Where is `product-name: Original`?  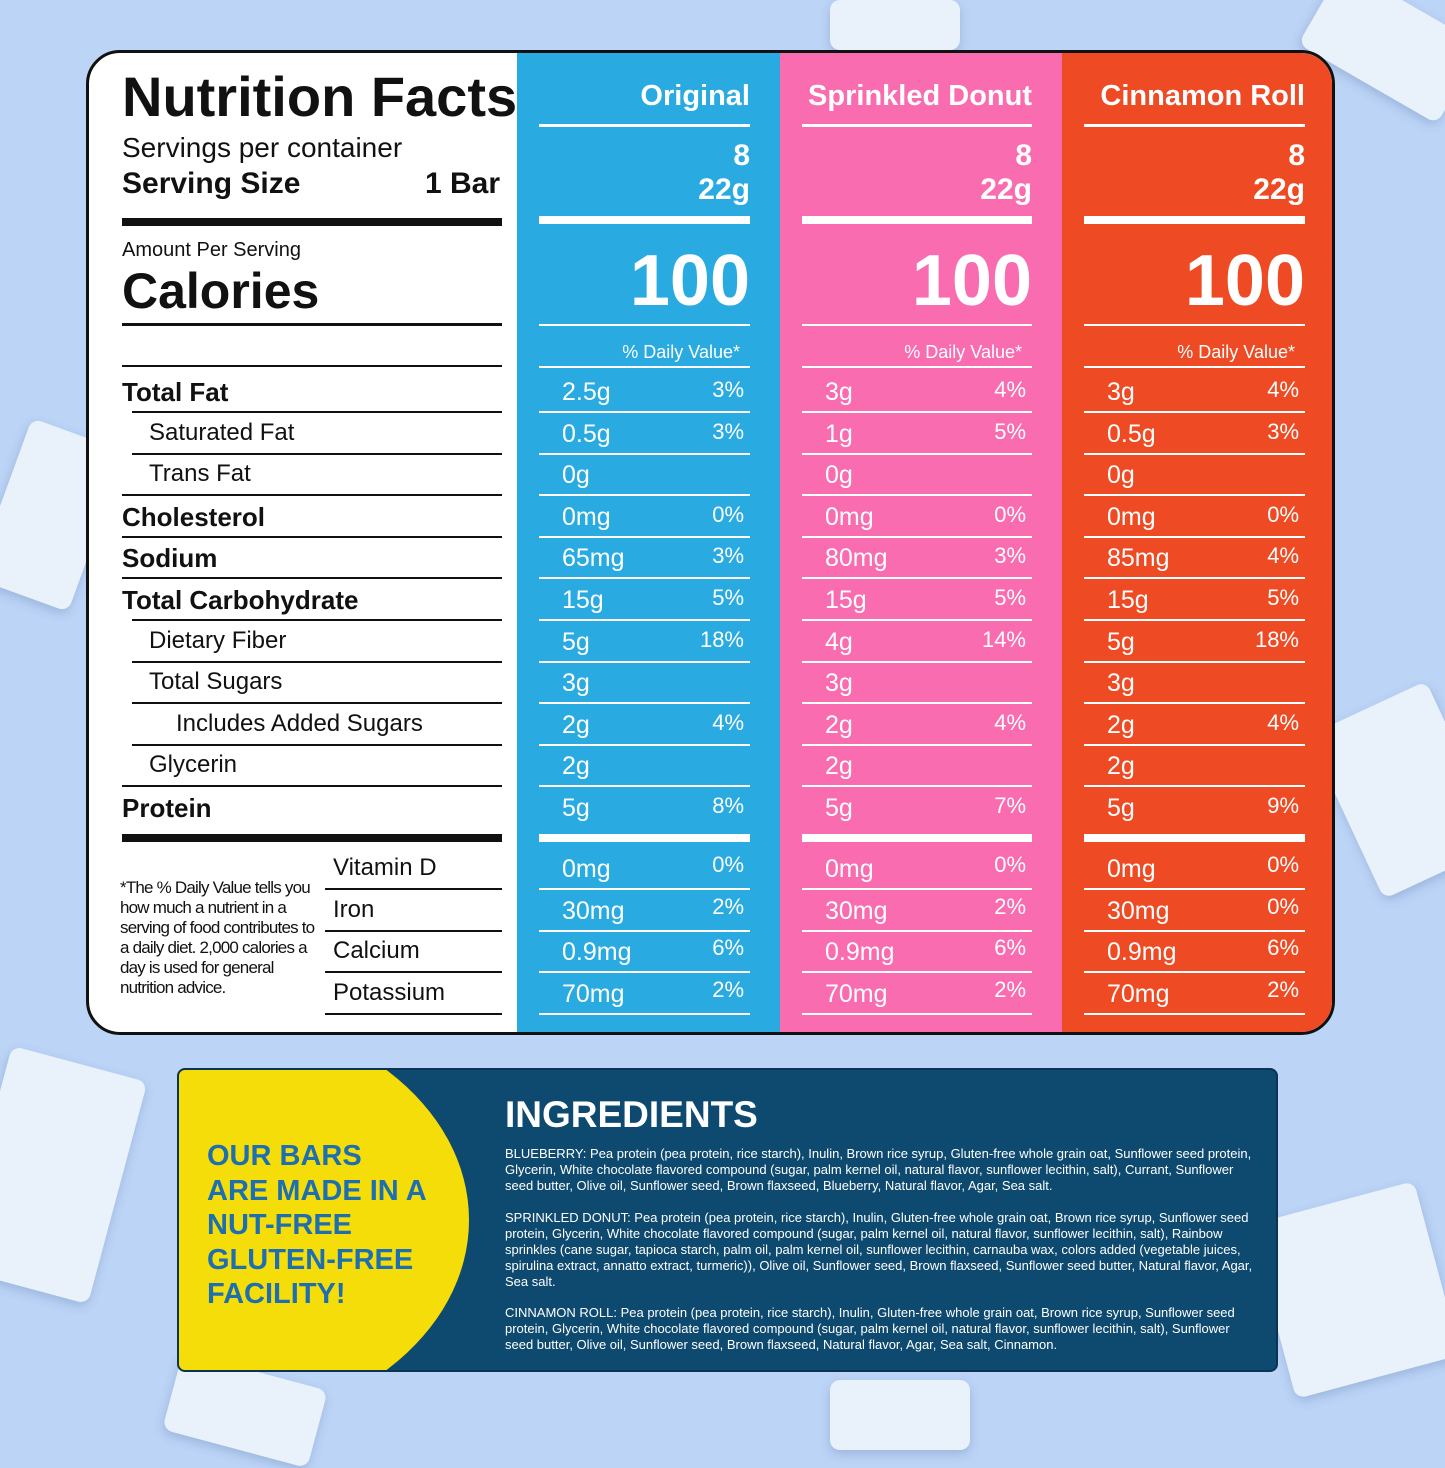 product-name: Original is located at coordinates (695, 96).